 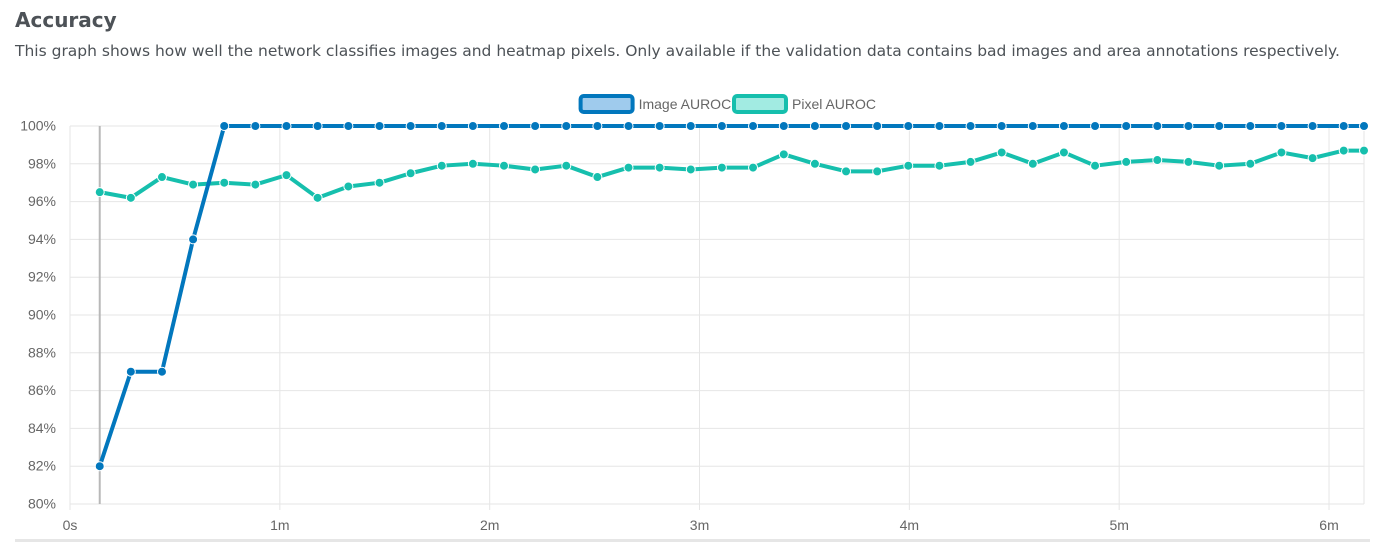 What do you see at coordinates (66, 20) in the screenshot?
I see `chart-title: Accuracy` at bounding box center [66, 20].